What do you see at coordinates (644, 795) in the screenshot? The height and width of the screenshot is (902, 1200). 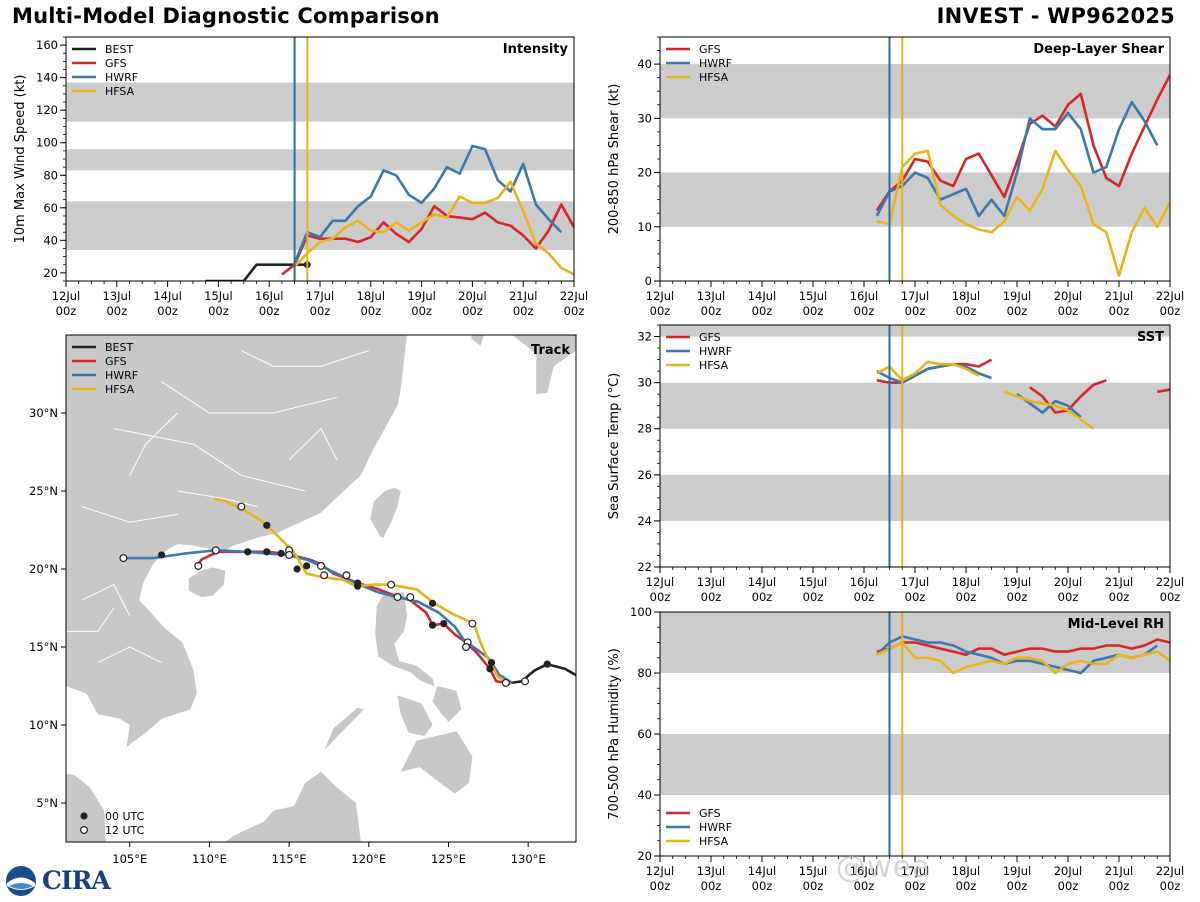 I see `y-tick-label: 40` at bounding box center [644, 795].